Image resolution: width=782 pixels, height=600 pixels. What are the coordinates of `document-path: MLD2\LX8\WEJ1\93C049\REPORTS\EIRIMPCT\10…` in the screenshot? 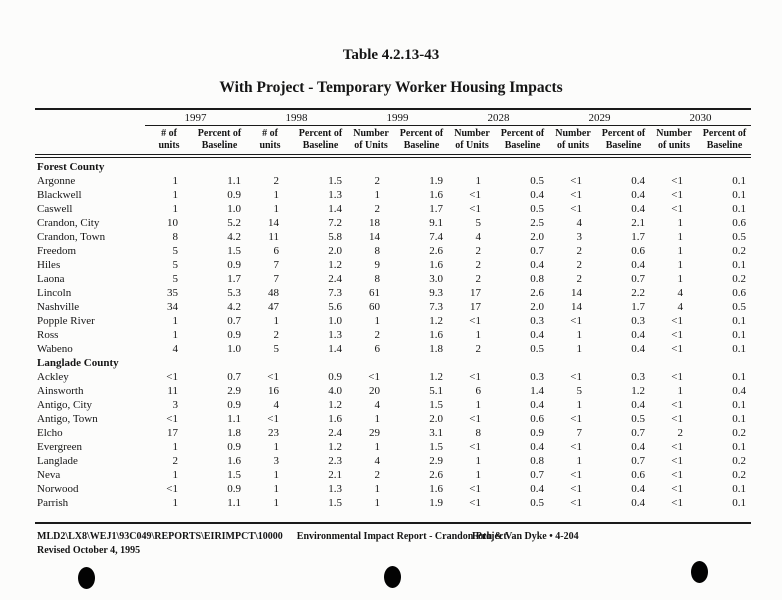 It's located at (160, 536).